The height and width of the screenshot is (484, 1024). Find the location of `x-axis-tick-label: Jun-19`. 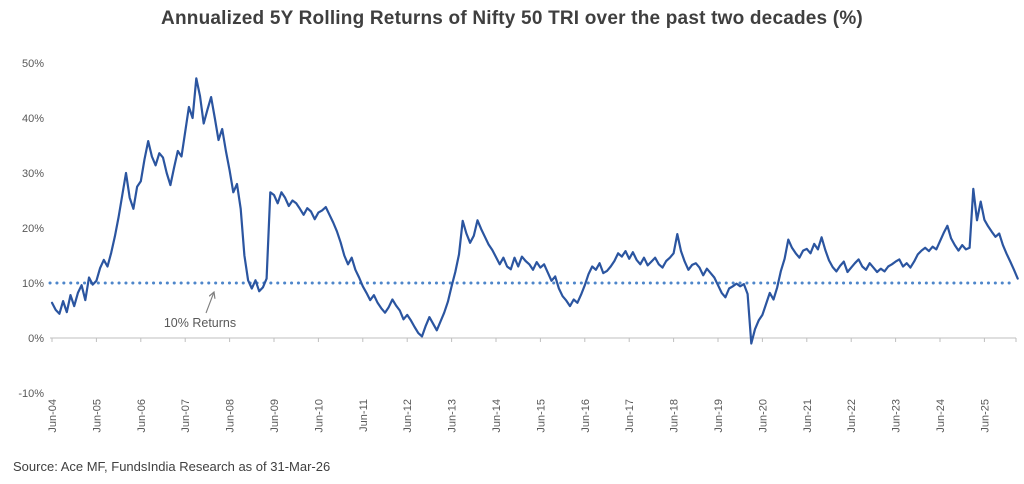

x-axis-tick-label: Jun-19 is located at coordinates (719, 416).